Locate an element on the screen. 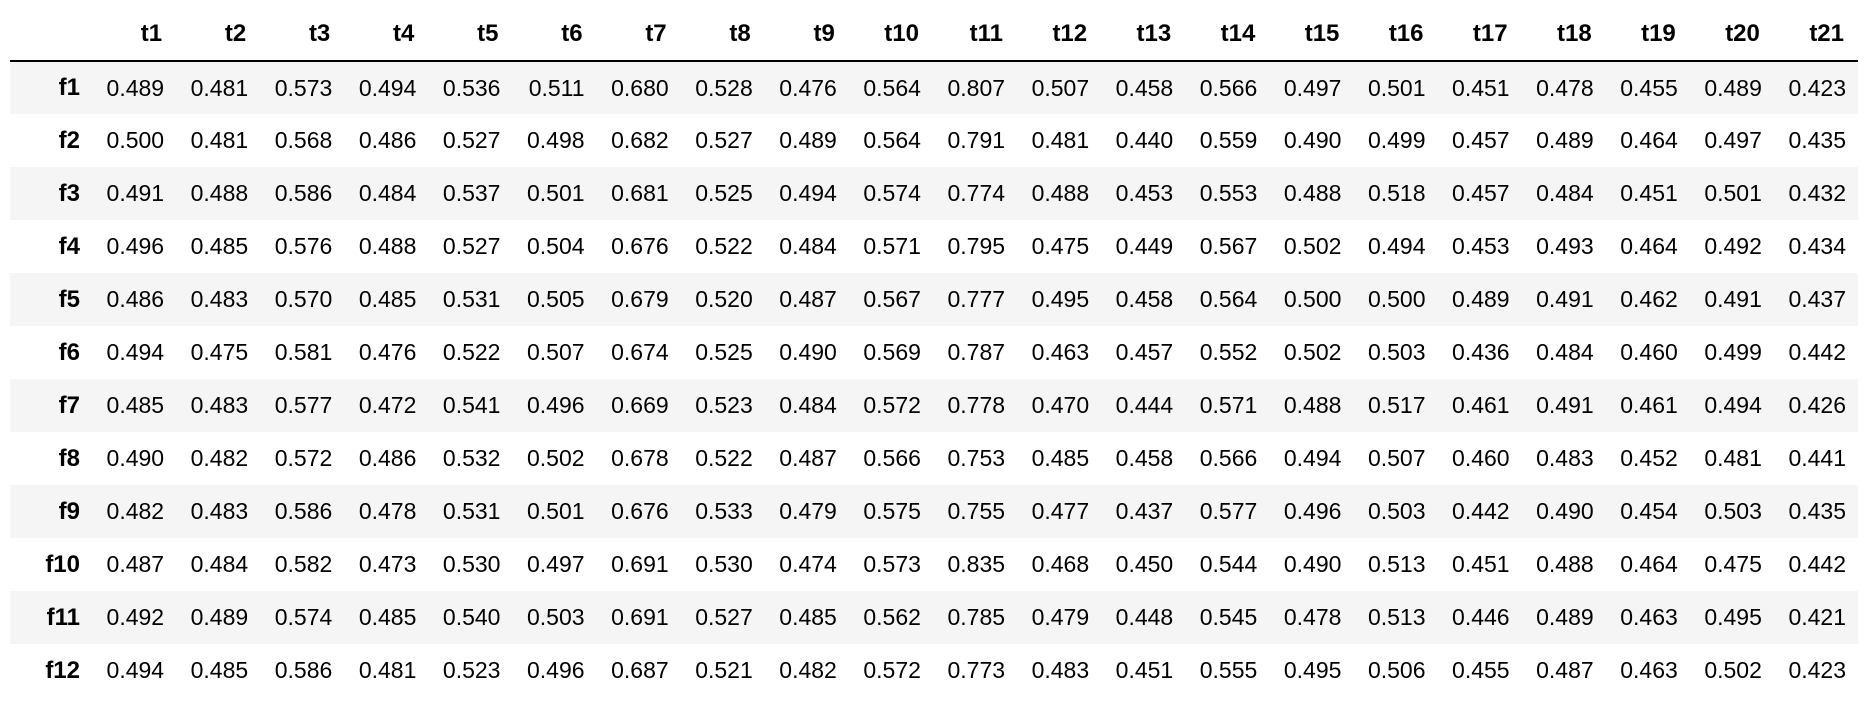  table-cell: 0.475 is located at coordinates (1733, 564).